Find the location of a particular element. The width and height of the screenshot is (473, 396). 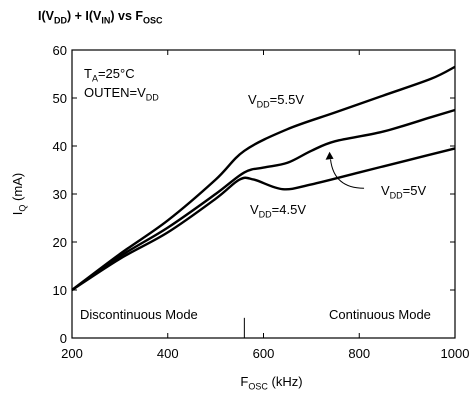

x-tick-label: 600 is located at coordinates (264, 353).